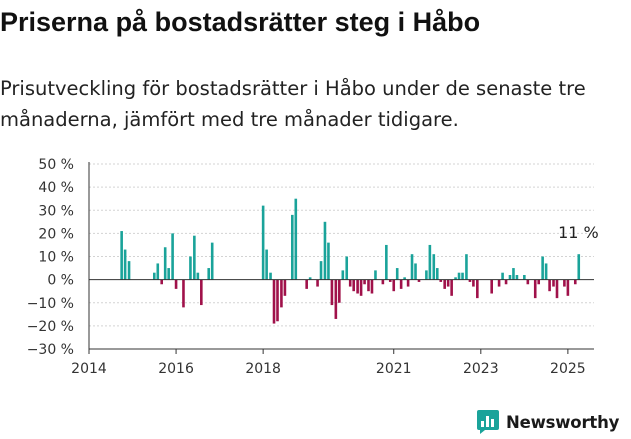  Describe the element at coordinates (56, 234) in the screenshot. I see `y-tick-label: 20 %` at that location.